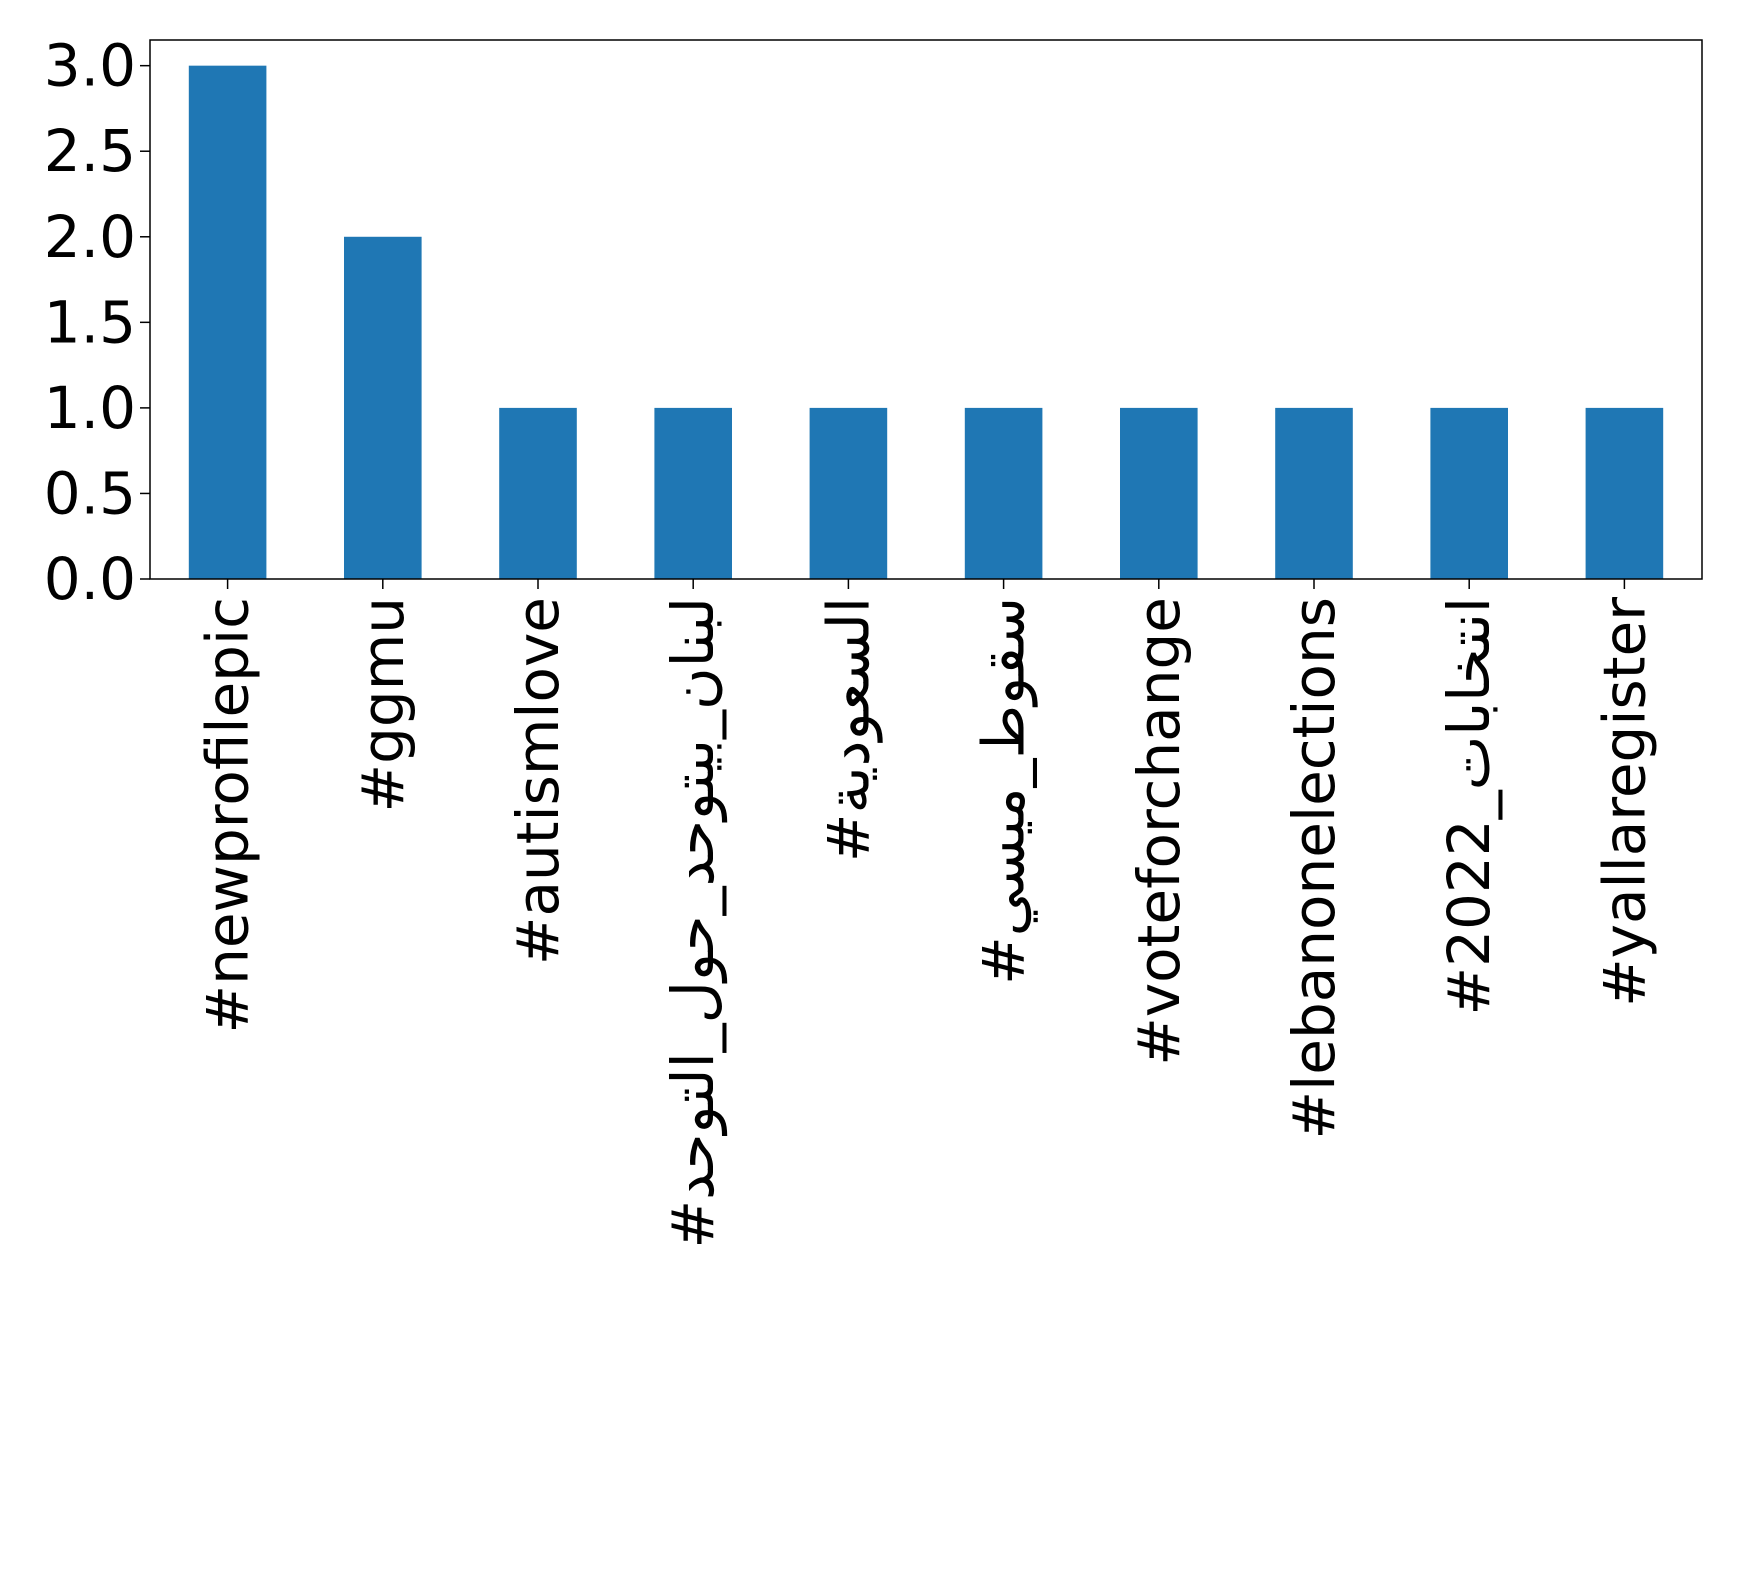  Describe the element at coordinates (90, 237) in the screenshot. I see `y-tick-label: 2.0` at that location.